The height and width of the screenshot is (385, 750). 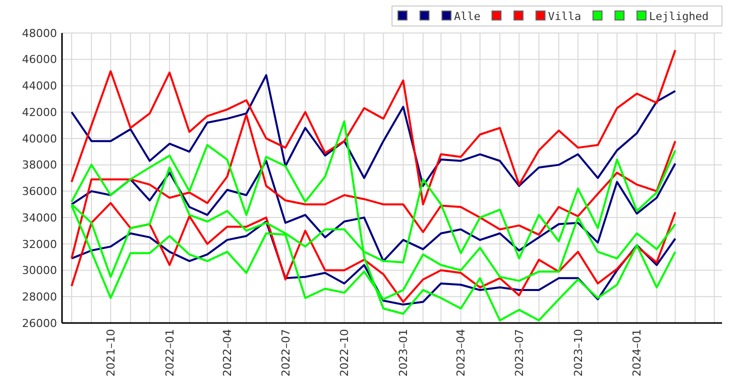 I want to click on y-tick-label: 32000, so click(x=39, y=244).